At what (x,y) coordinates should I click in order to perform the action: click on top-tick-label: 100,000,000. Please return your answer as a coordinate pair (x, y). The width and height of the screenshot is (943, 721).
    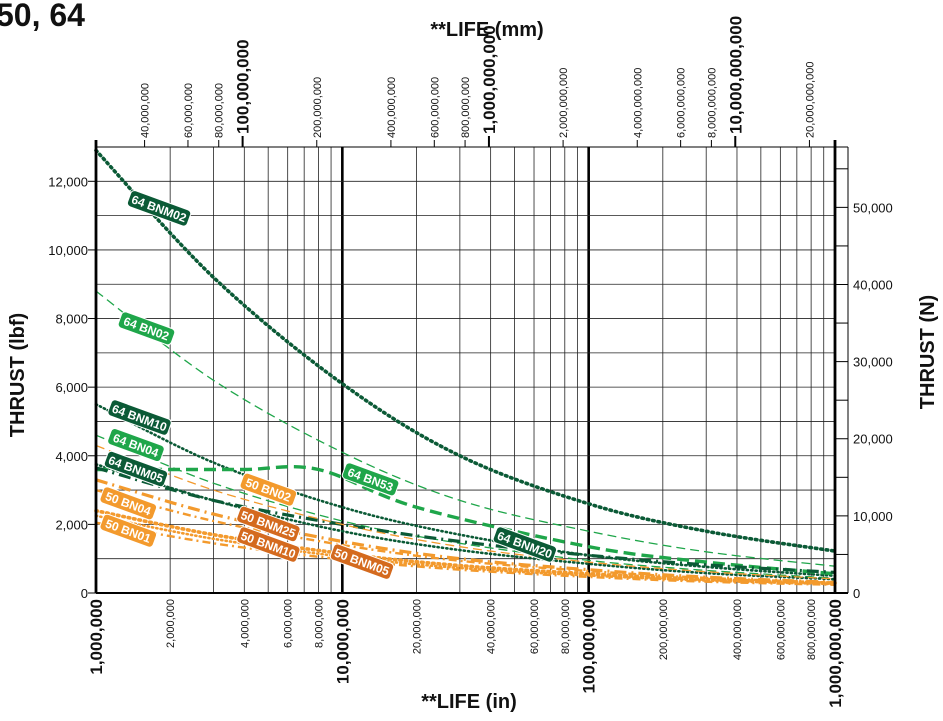
    Looking at the image, I should click on (243, 86).